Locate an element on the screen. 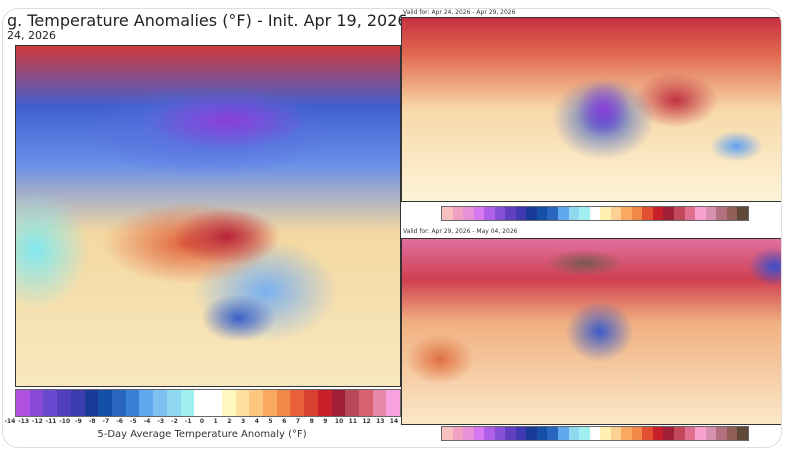 This screenshot has height=450, width=794. week2-colorbar is located at coordinates (595, 433).